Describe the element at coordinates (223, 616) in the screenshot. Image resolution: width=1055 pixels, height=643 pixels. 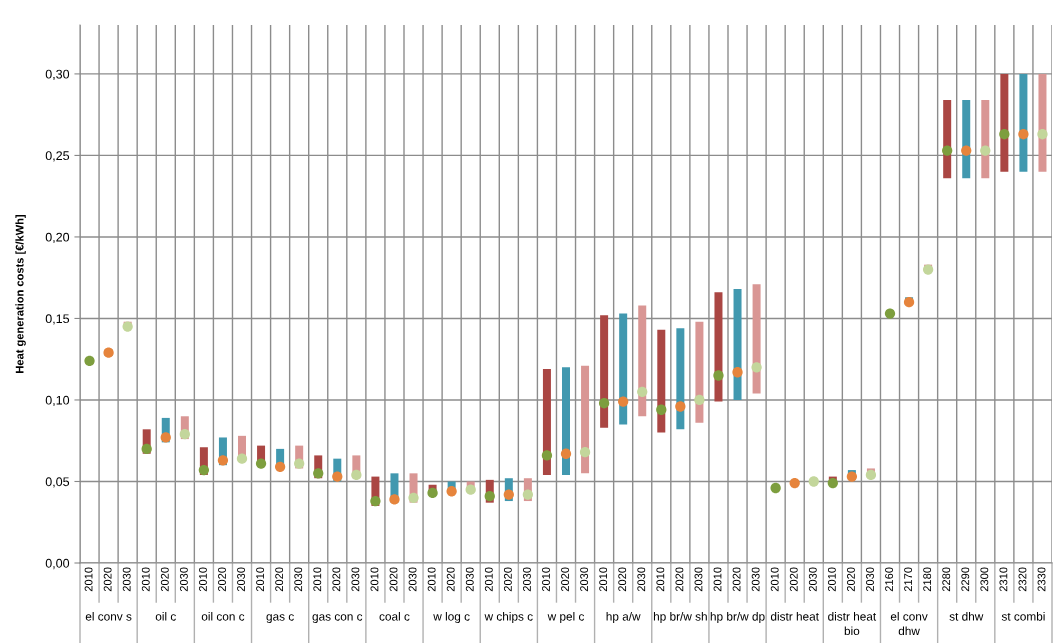
I see `text: oil con c` at that location.